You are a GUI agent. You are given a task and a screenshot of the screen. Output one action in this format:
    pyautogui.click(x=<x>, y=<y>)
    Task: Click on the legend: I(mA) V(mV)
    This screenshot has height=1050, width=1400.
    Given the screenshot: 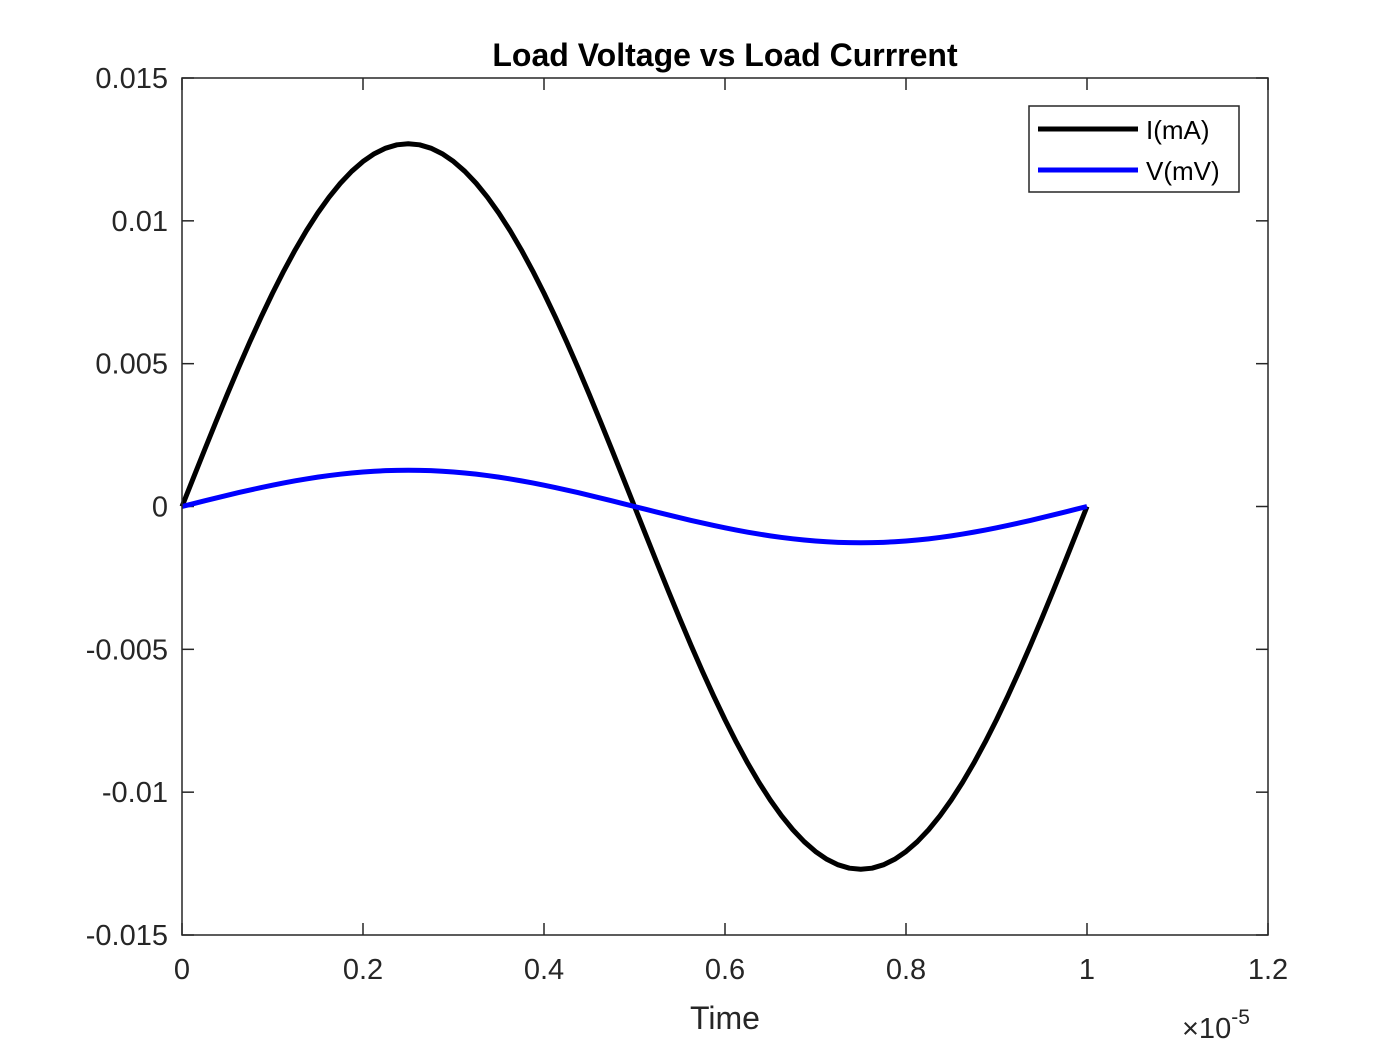 What is the action you would take?
    pyautogui.click(x=1134, y=149)
    